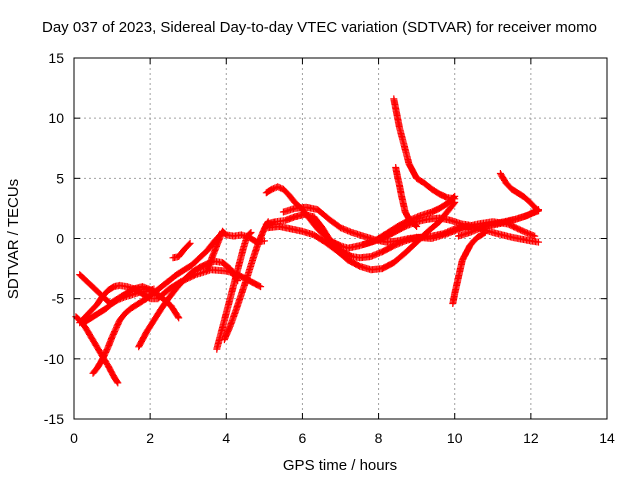 This screenshot has height=480, width=640. Describe the element at coordinates (54, 359) in the screenshot. I see `y-tick-label: -10` at that location.